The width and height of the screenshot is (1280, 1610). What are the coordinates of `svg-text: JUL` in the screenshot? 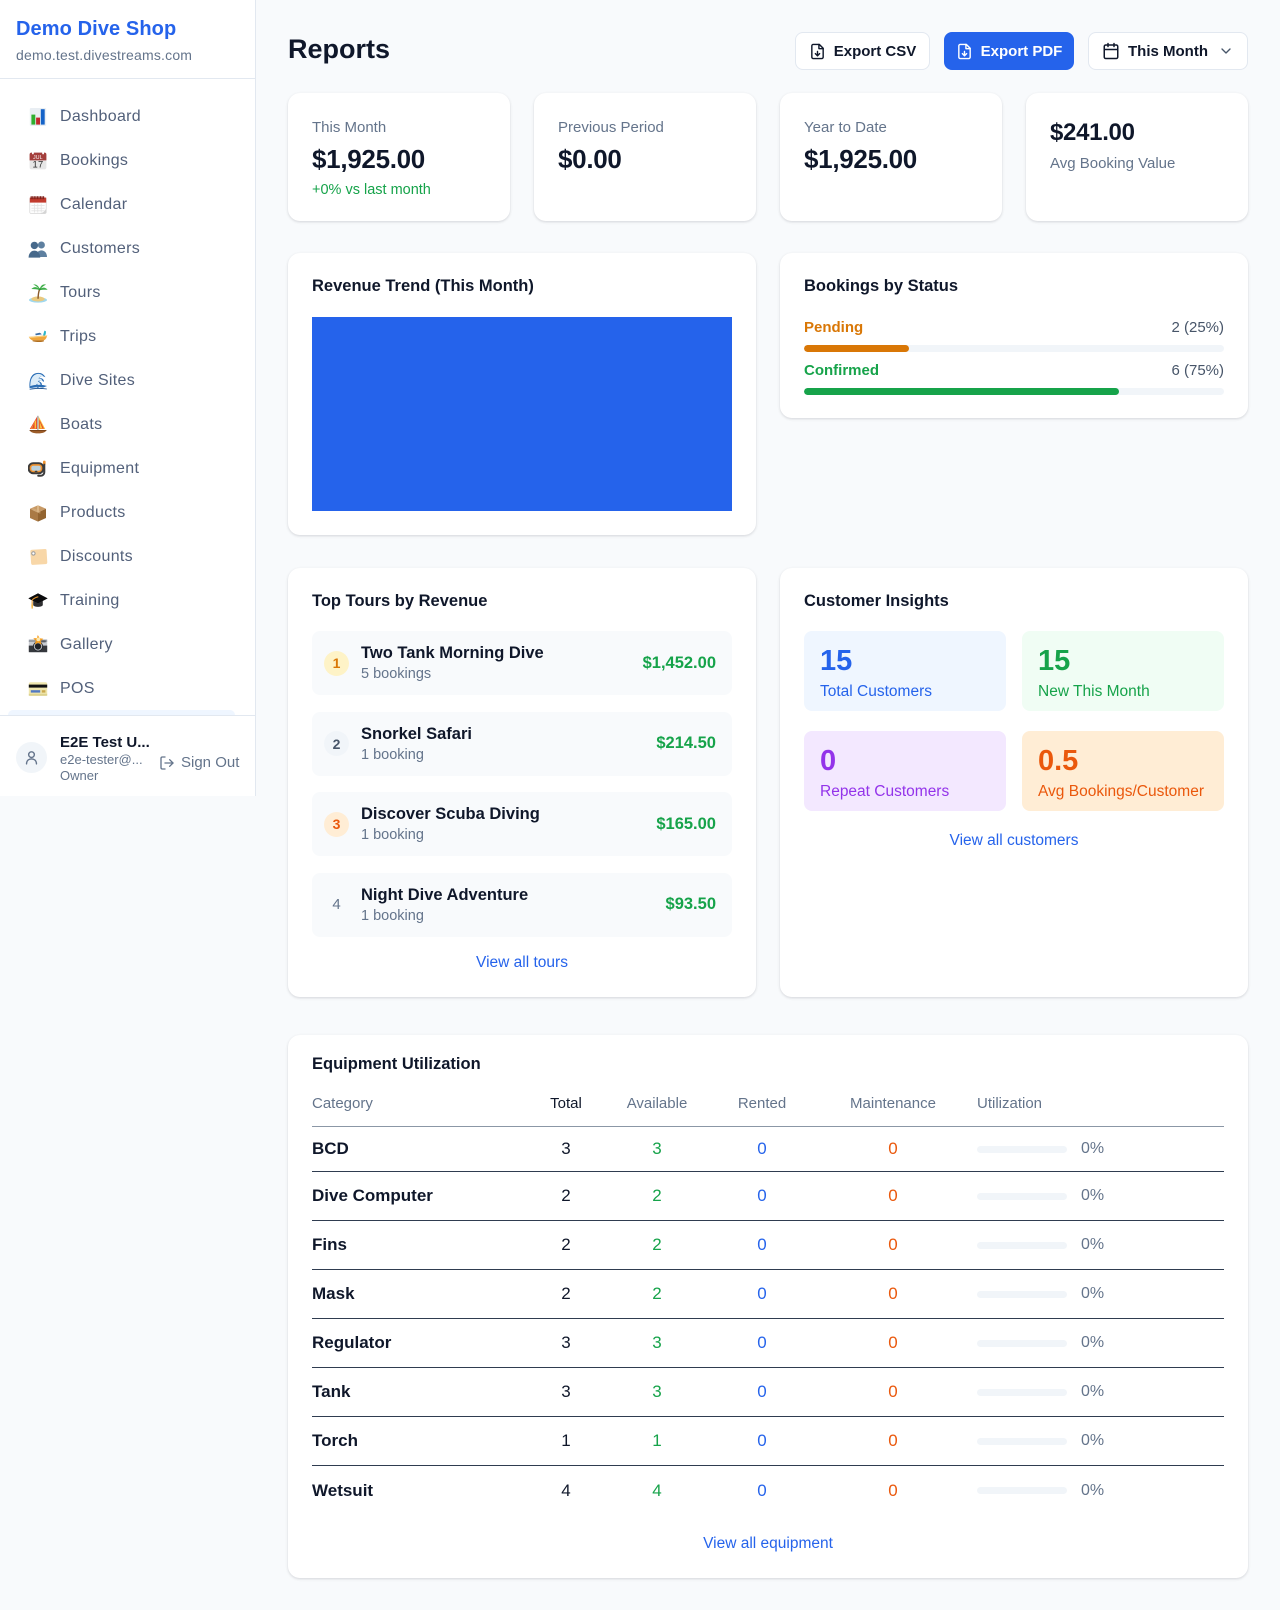 It's located at (38, 158).